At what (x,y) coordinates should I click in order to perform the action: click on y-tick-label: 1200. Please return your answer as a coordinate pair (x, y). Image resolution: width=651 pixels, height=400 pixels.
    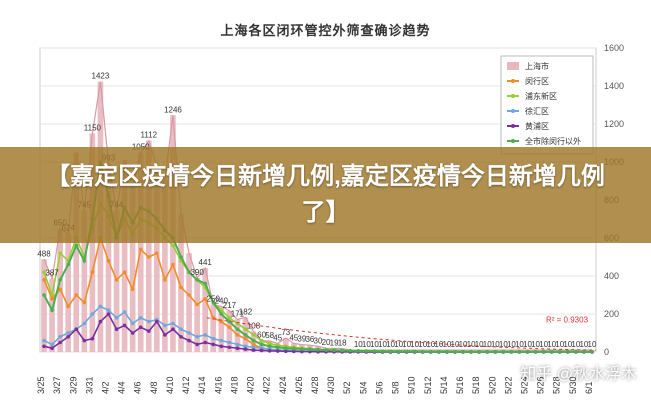
    Looking at the image, I should click on (614, 124).